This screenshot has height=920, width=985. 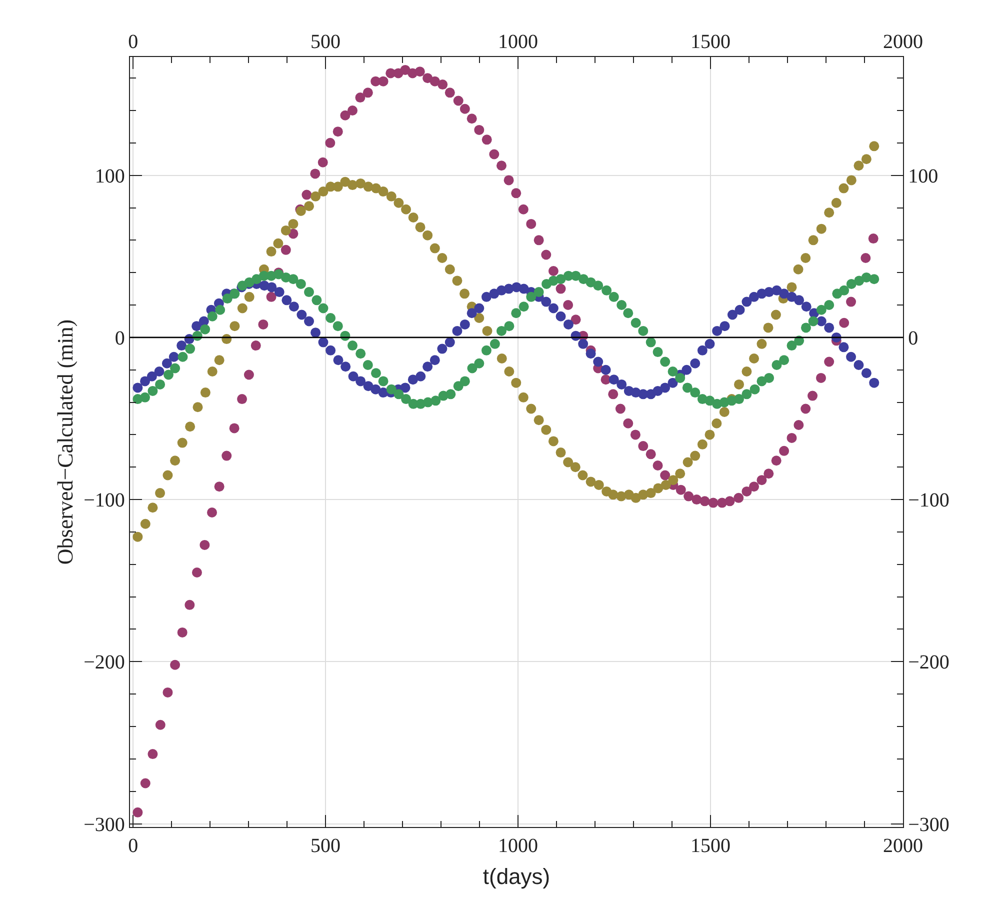 I want to click on y2-tick-label: 100, so click(x=923, y=176).